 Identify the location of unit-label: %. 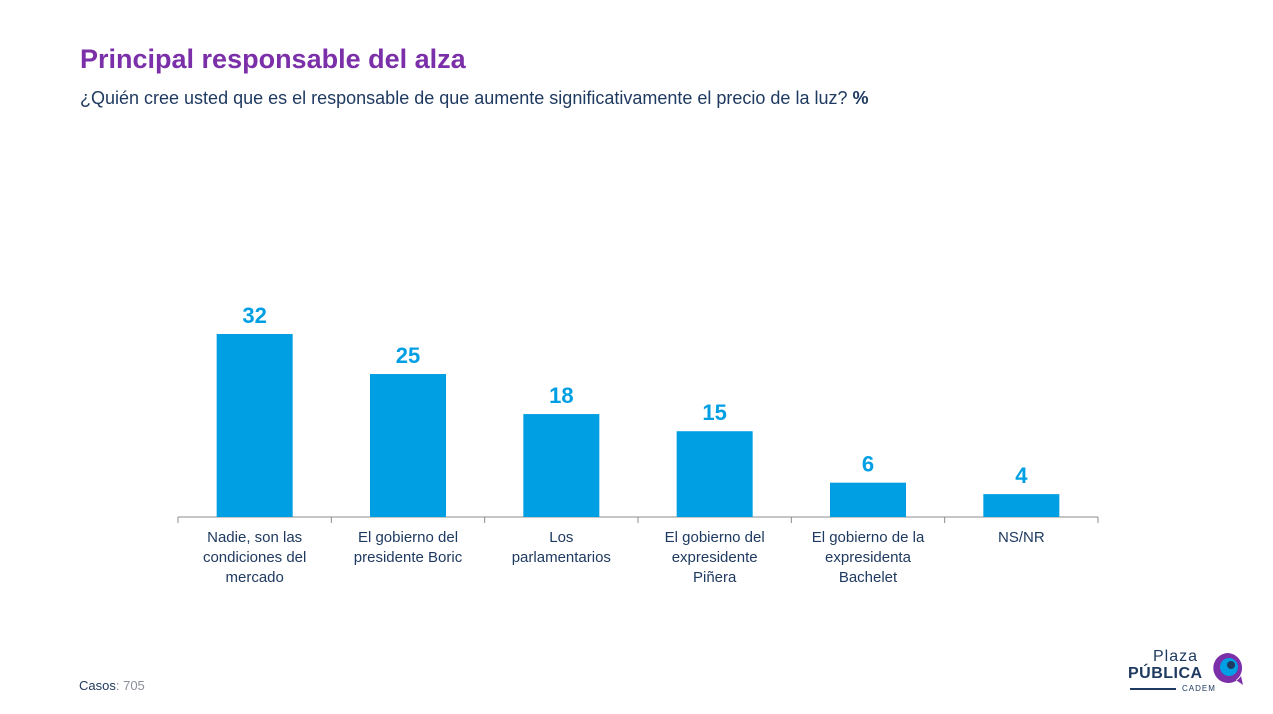
(860, 98).